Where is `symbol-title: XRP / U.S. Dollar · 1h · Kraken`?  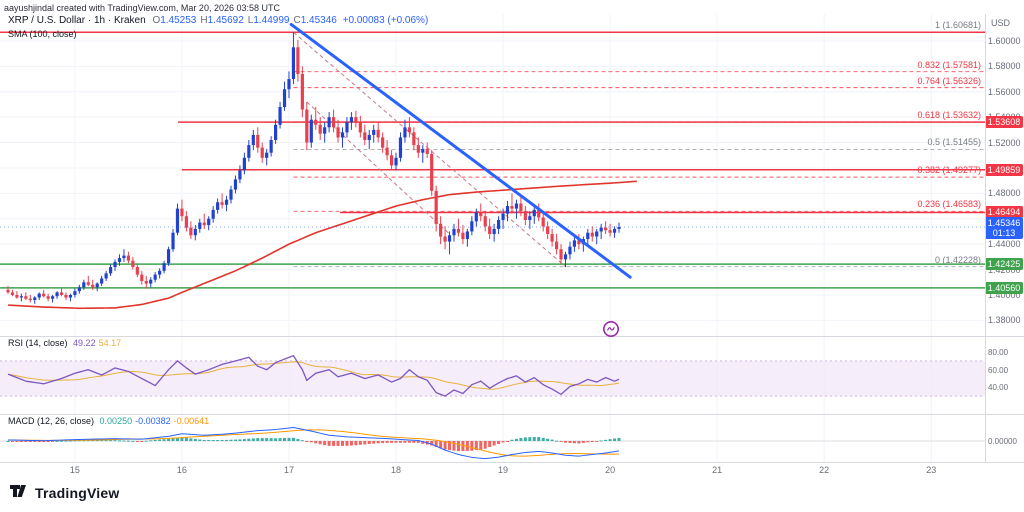 symbol-title: XRP / U.S. Dollar · 1h · Kraken is located at coordinates (77, 20).